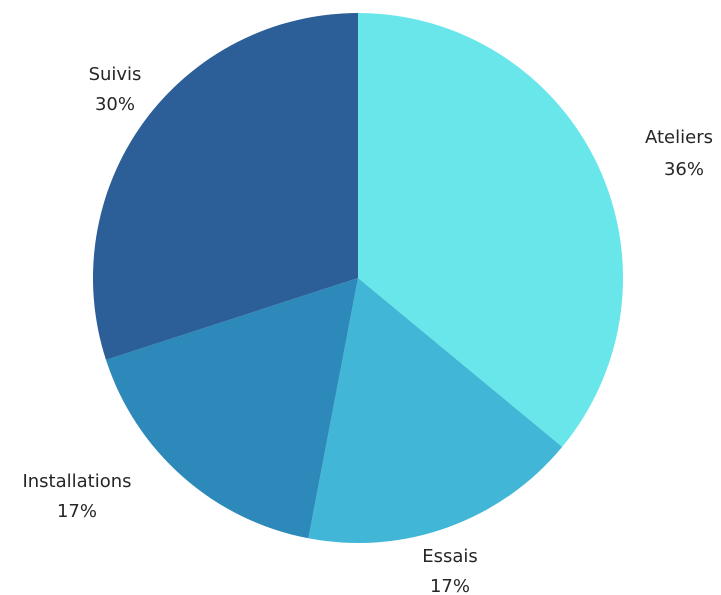 The image size is (721, 595). What do you see at coordinates (76, 496) in the screenshot?
I see `slice-label-group-installations: Installations 17%` at bounding box center [76, 496].